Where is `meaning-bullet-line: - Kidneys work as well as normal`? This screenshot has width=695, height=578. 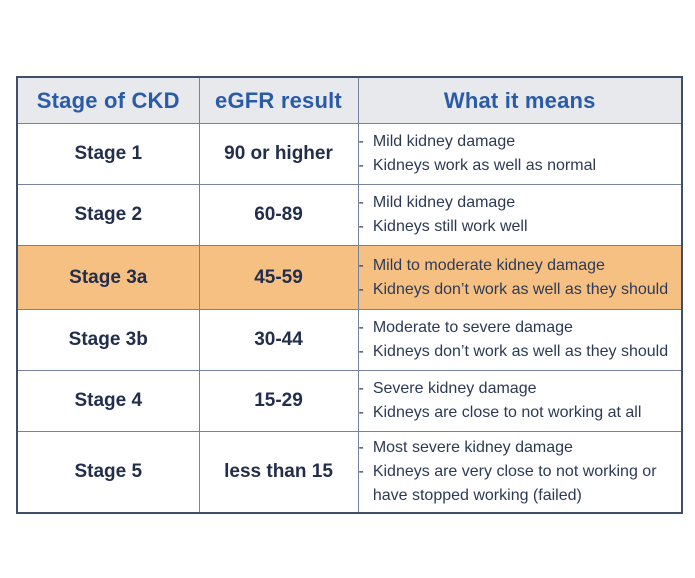
meaning-bullet-line: - Kidneys work as well as normal is located at coordinates (520, 166).